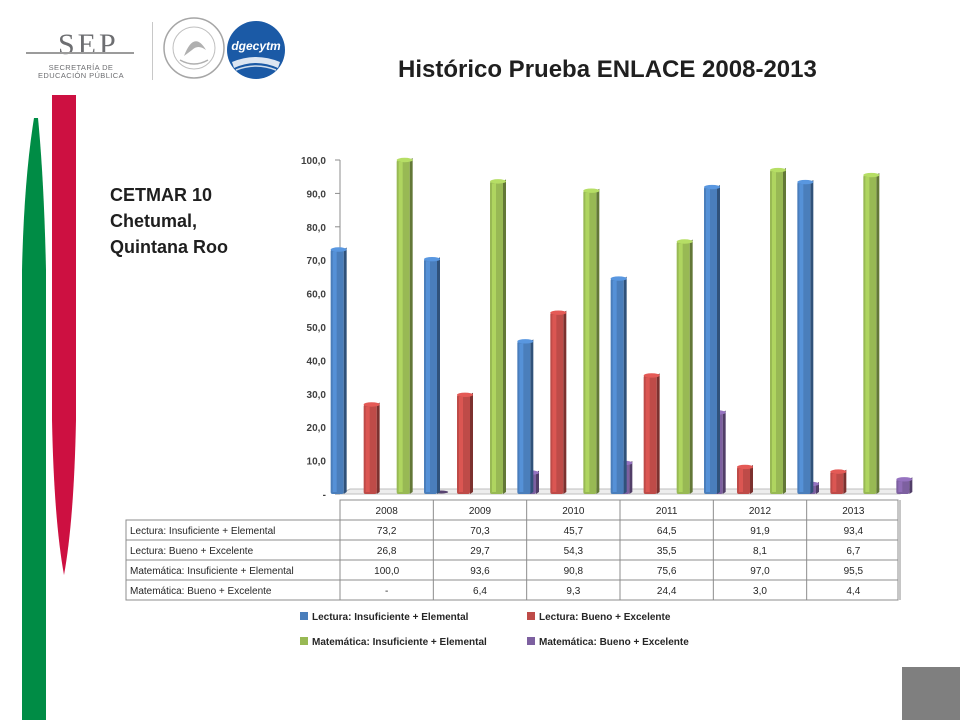 The height and width of the screenshot is (720, 960). I want to click on table-header-year: 2011, so click(667, 511).